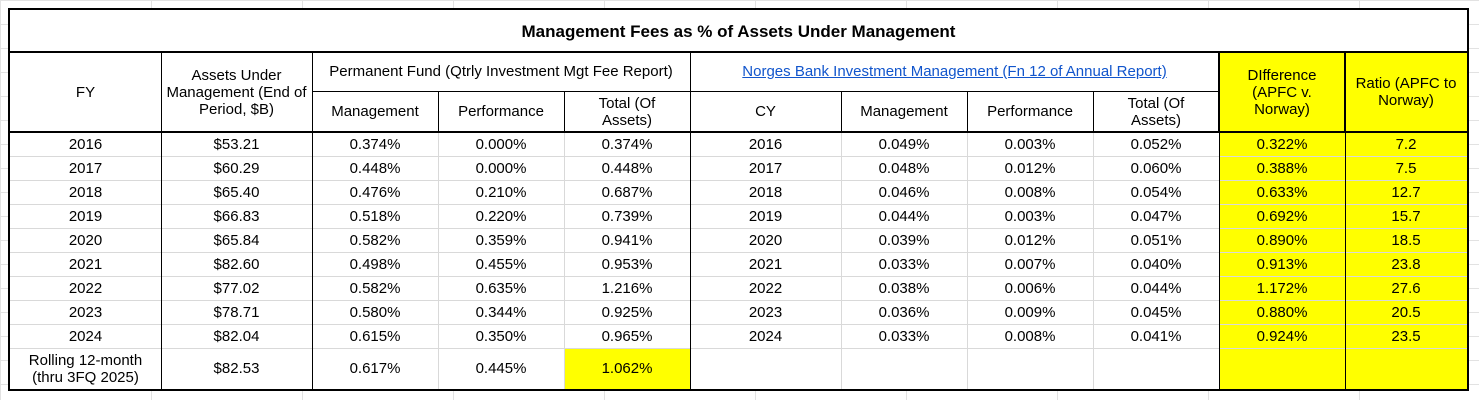  Describe the element at coordinates (765, 336) in the screenshot. I see `cell-cy: 2024` at that location.